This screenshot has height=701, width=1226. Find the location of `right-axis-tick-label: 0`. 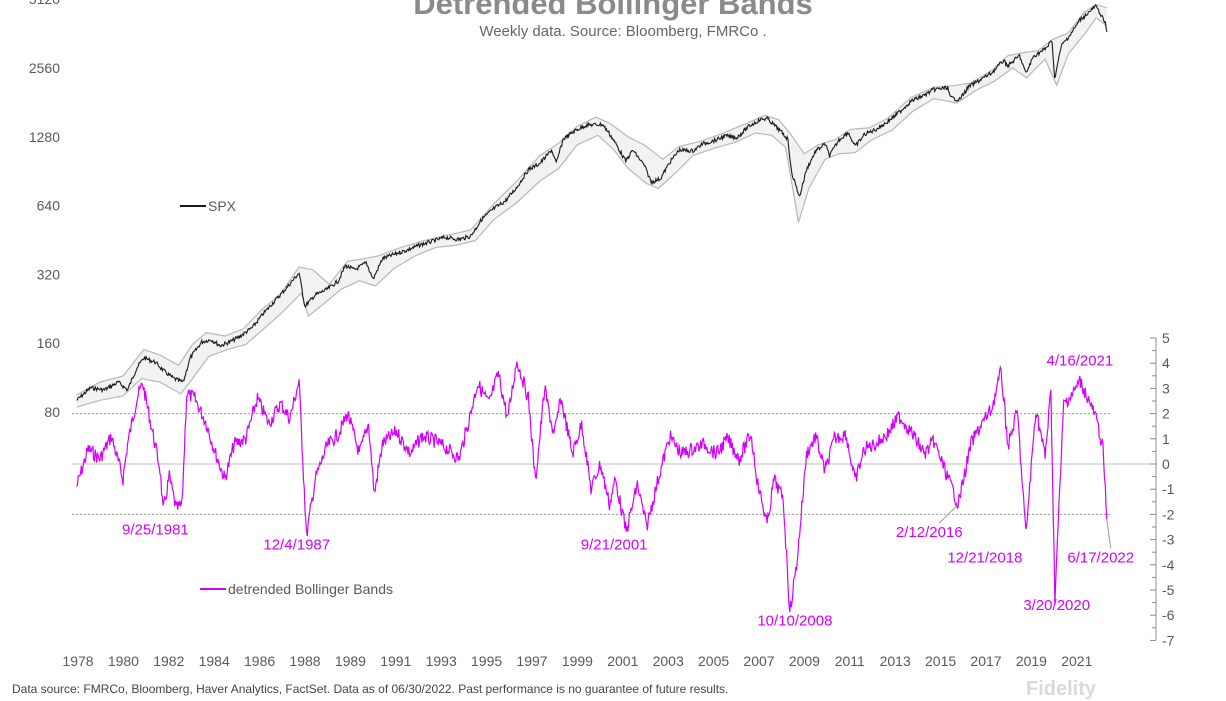

right-axis-tick-label: 0 is located at coordinates (1166, 464).